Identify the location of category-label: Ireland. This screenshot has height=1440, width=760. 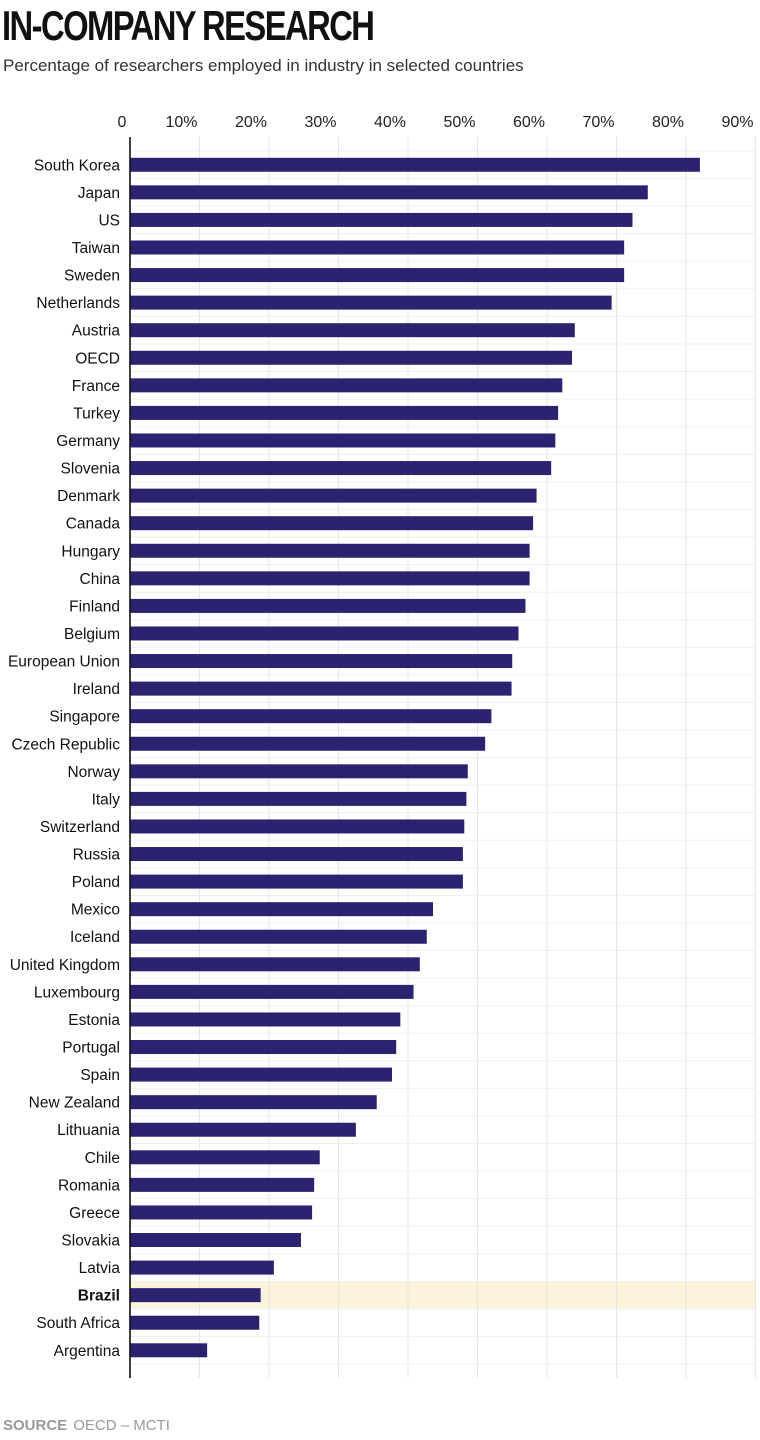
(96, 689).